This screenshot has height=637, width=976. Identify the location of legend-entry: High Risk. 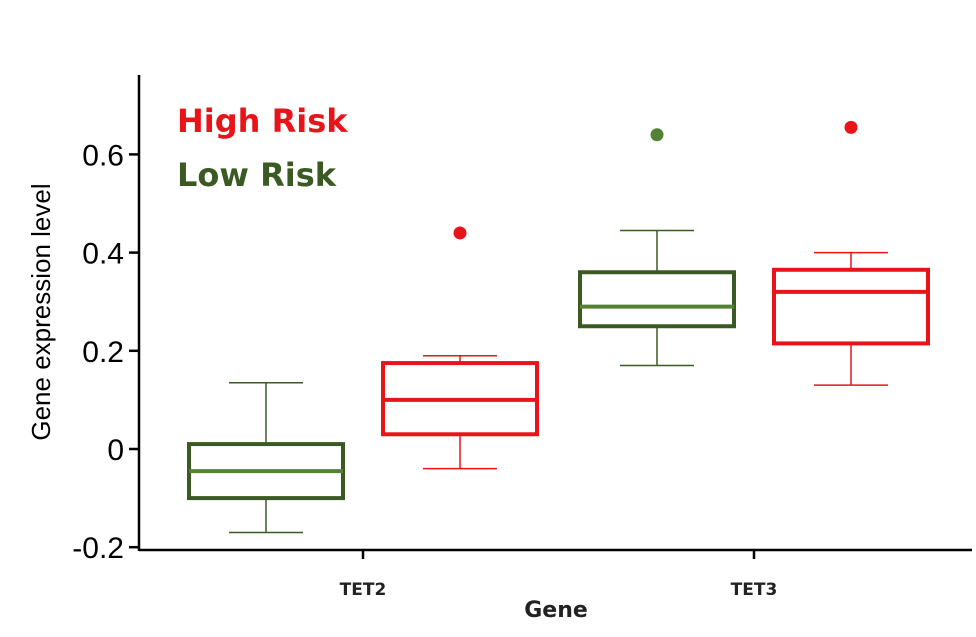
(262, 121).